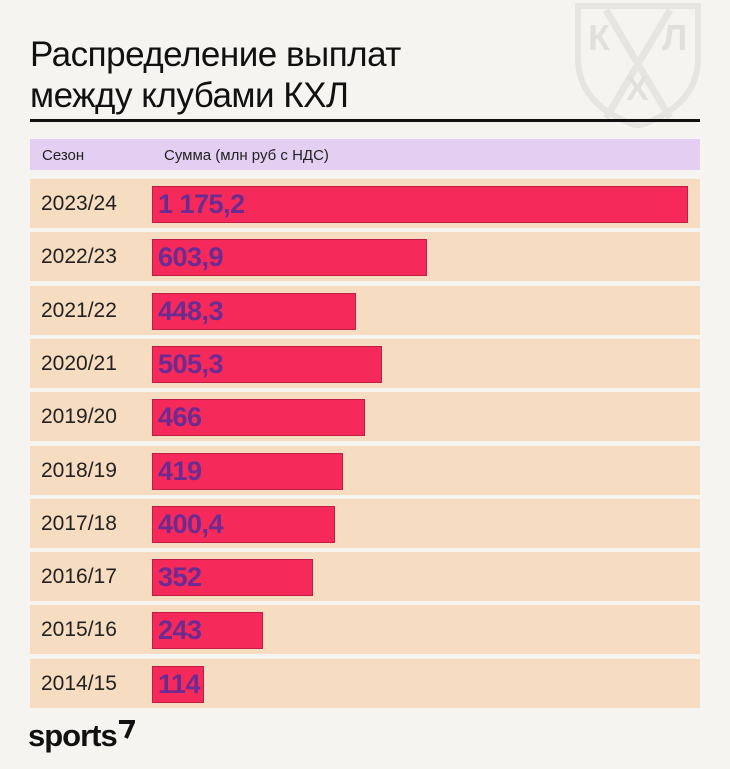 This screenshot has width=730, height=769. What do you see at coordinates (637, 89) in the screenshot?
I see `logo-letter-h: Х` at bounding box center [637, 89].